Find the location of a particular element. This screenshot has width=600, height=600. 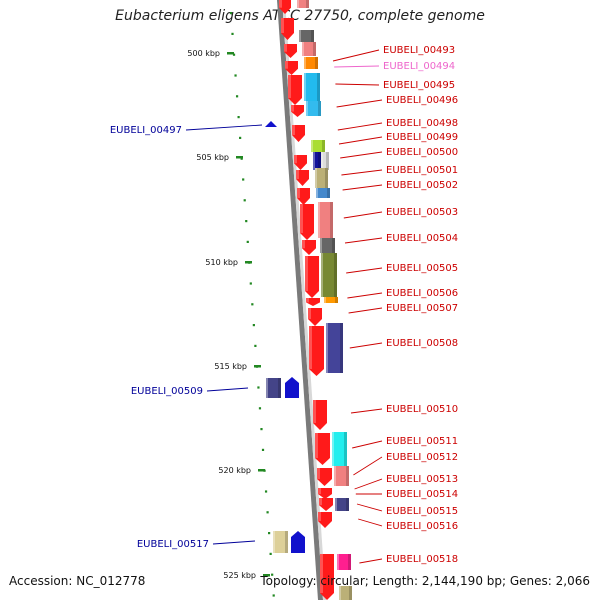

gene-label: EUBELI_00518 is located at coordinates (422, 559).